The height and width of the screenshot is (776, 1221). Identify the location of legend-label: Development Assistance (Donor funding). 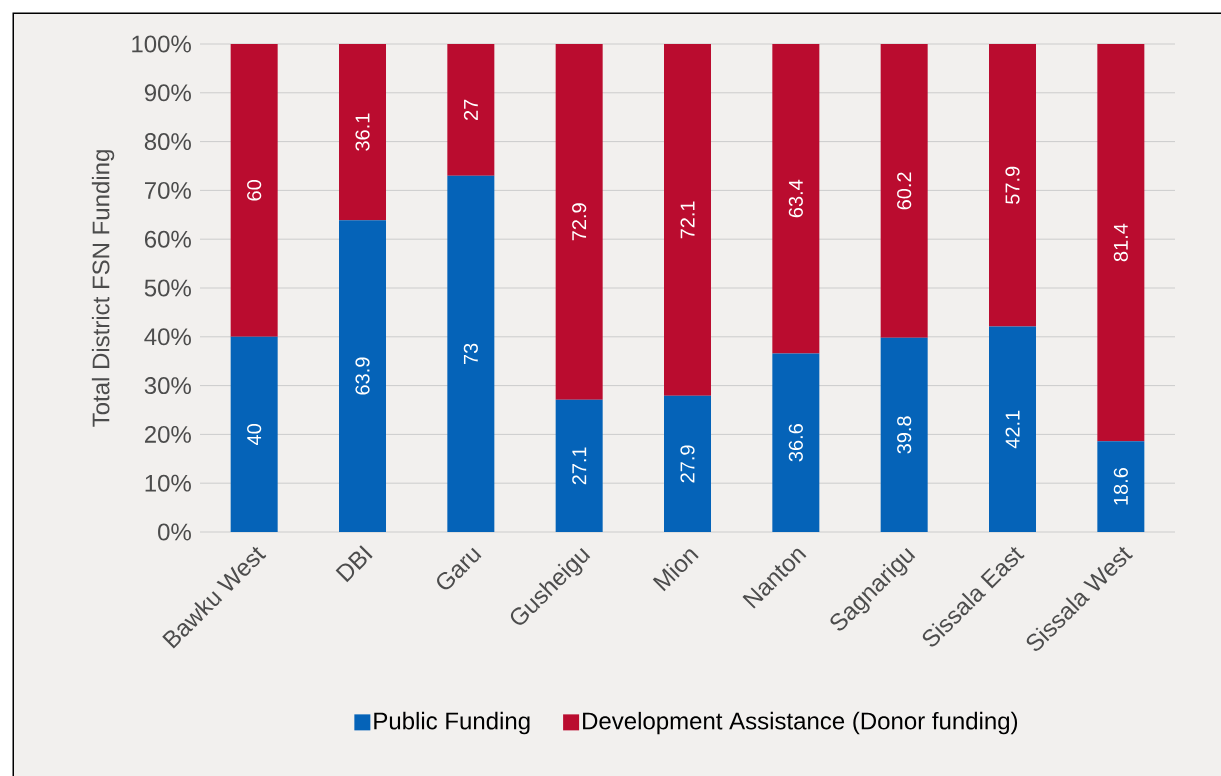
(800, 723).